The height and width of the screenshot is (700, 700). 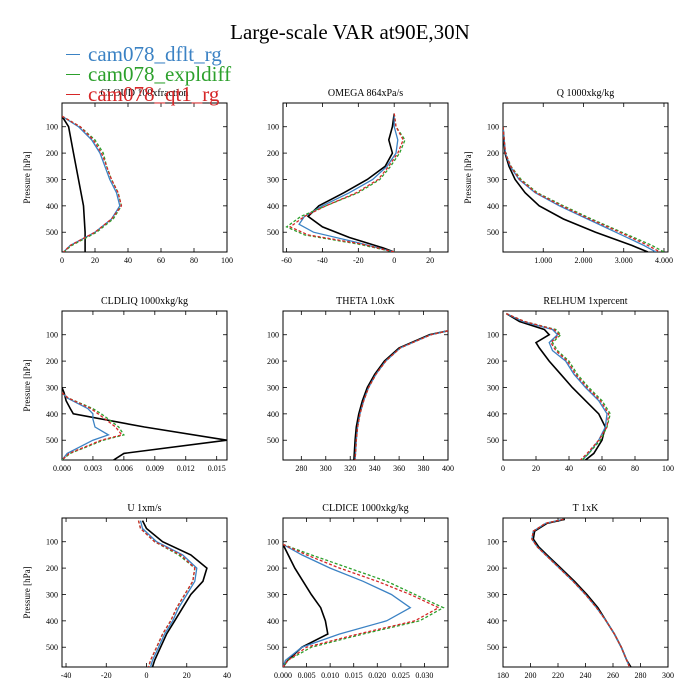 I want to click on panel-title: THETA 1.0xK, so click(x=365, y=301).